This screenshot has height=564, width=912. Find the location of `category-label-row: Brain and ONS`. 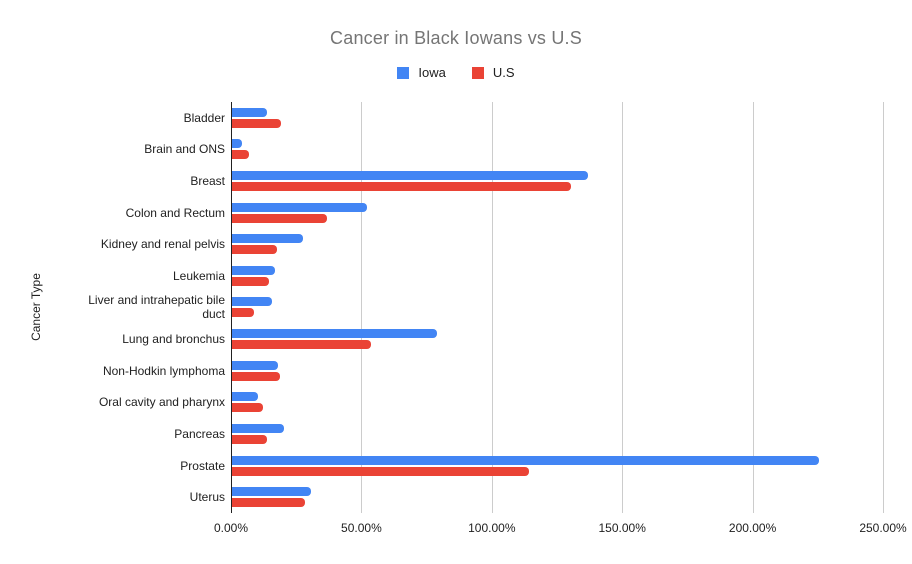

category-label-row: Brain and ONS is located at coordinates (154, 150).